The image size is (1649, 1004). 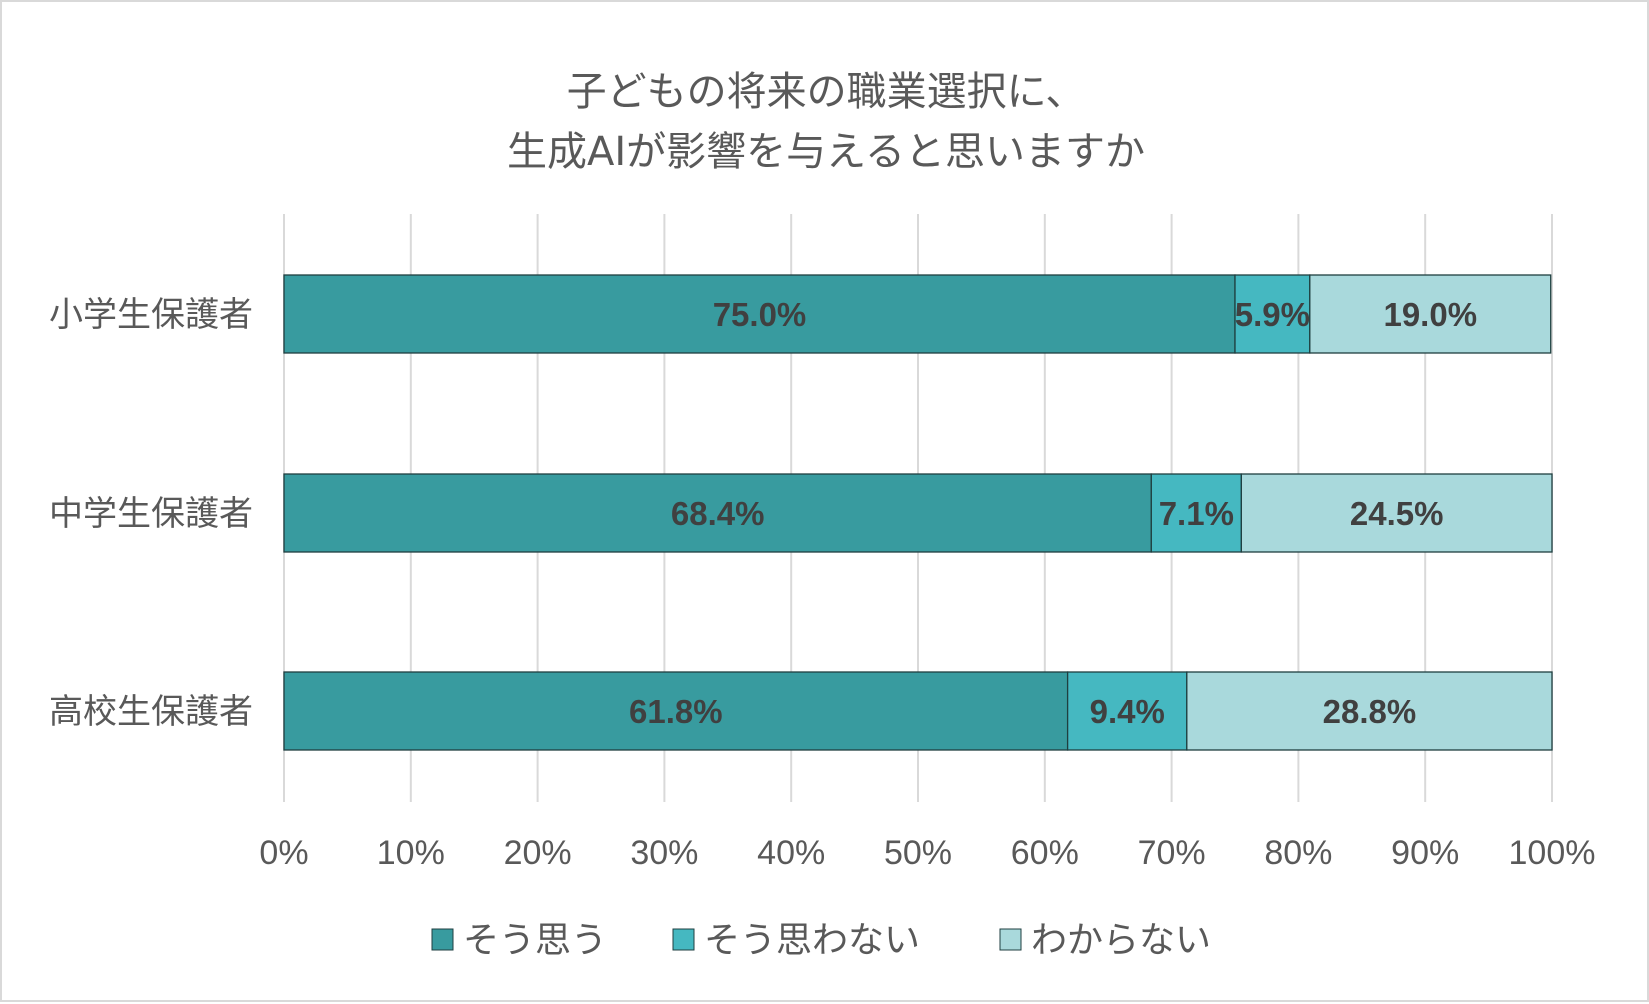 What do you see at coordinates (1552, 853) in the screenshot?
I see `x-tick-label-10: 100%` at bounding box center [1552, 853].